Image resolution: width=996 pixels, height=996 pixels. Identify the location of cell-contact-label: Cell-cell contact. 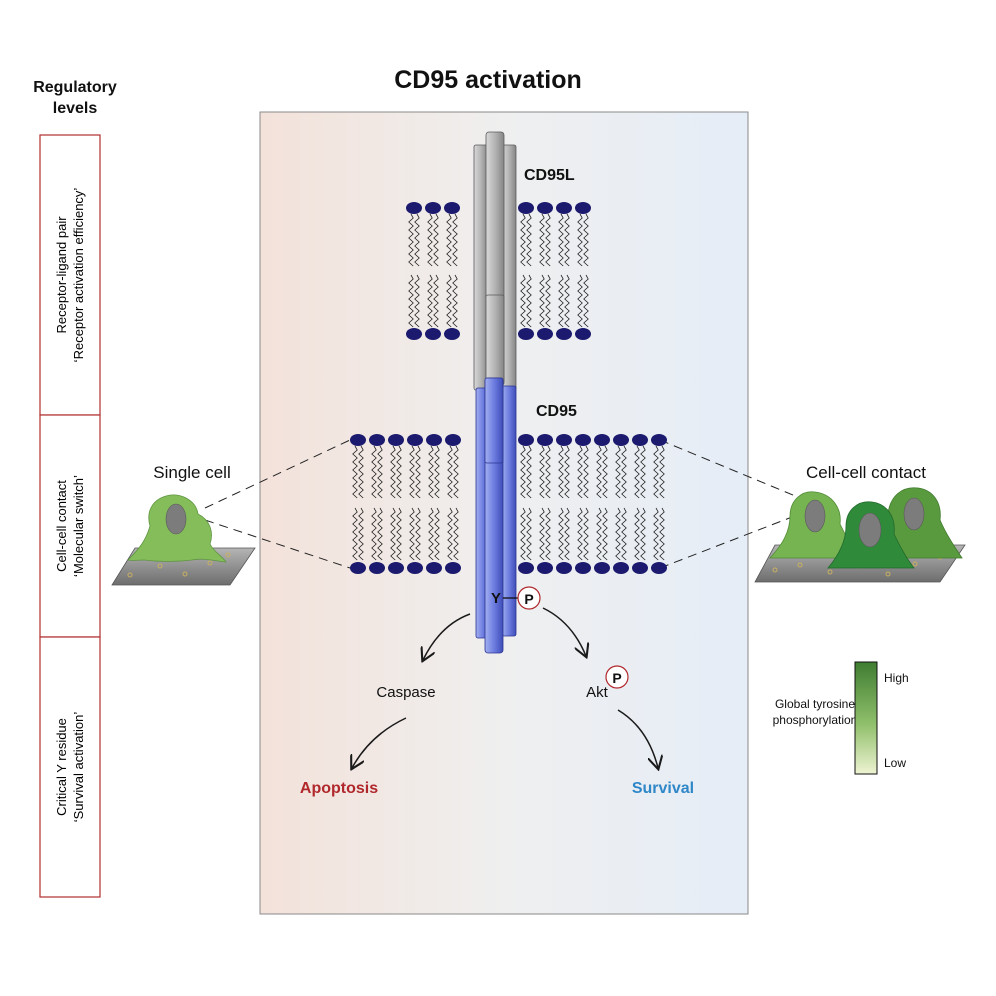
(866, 472).